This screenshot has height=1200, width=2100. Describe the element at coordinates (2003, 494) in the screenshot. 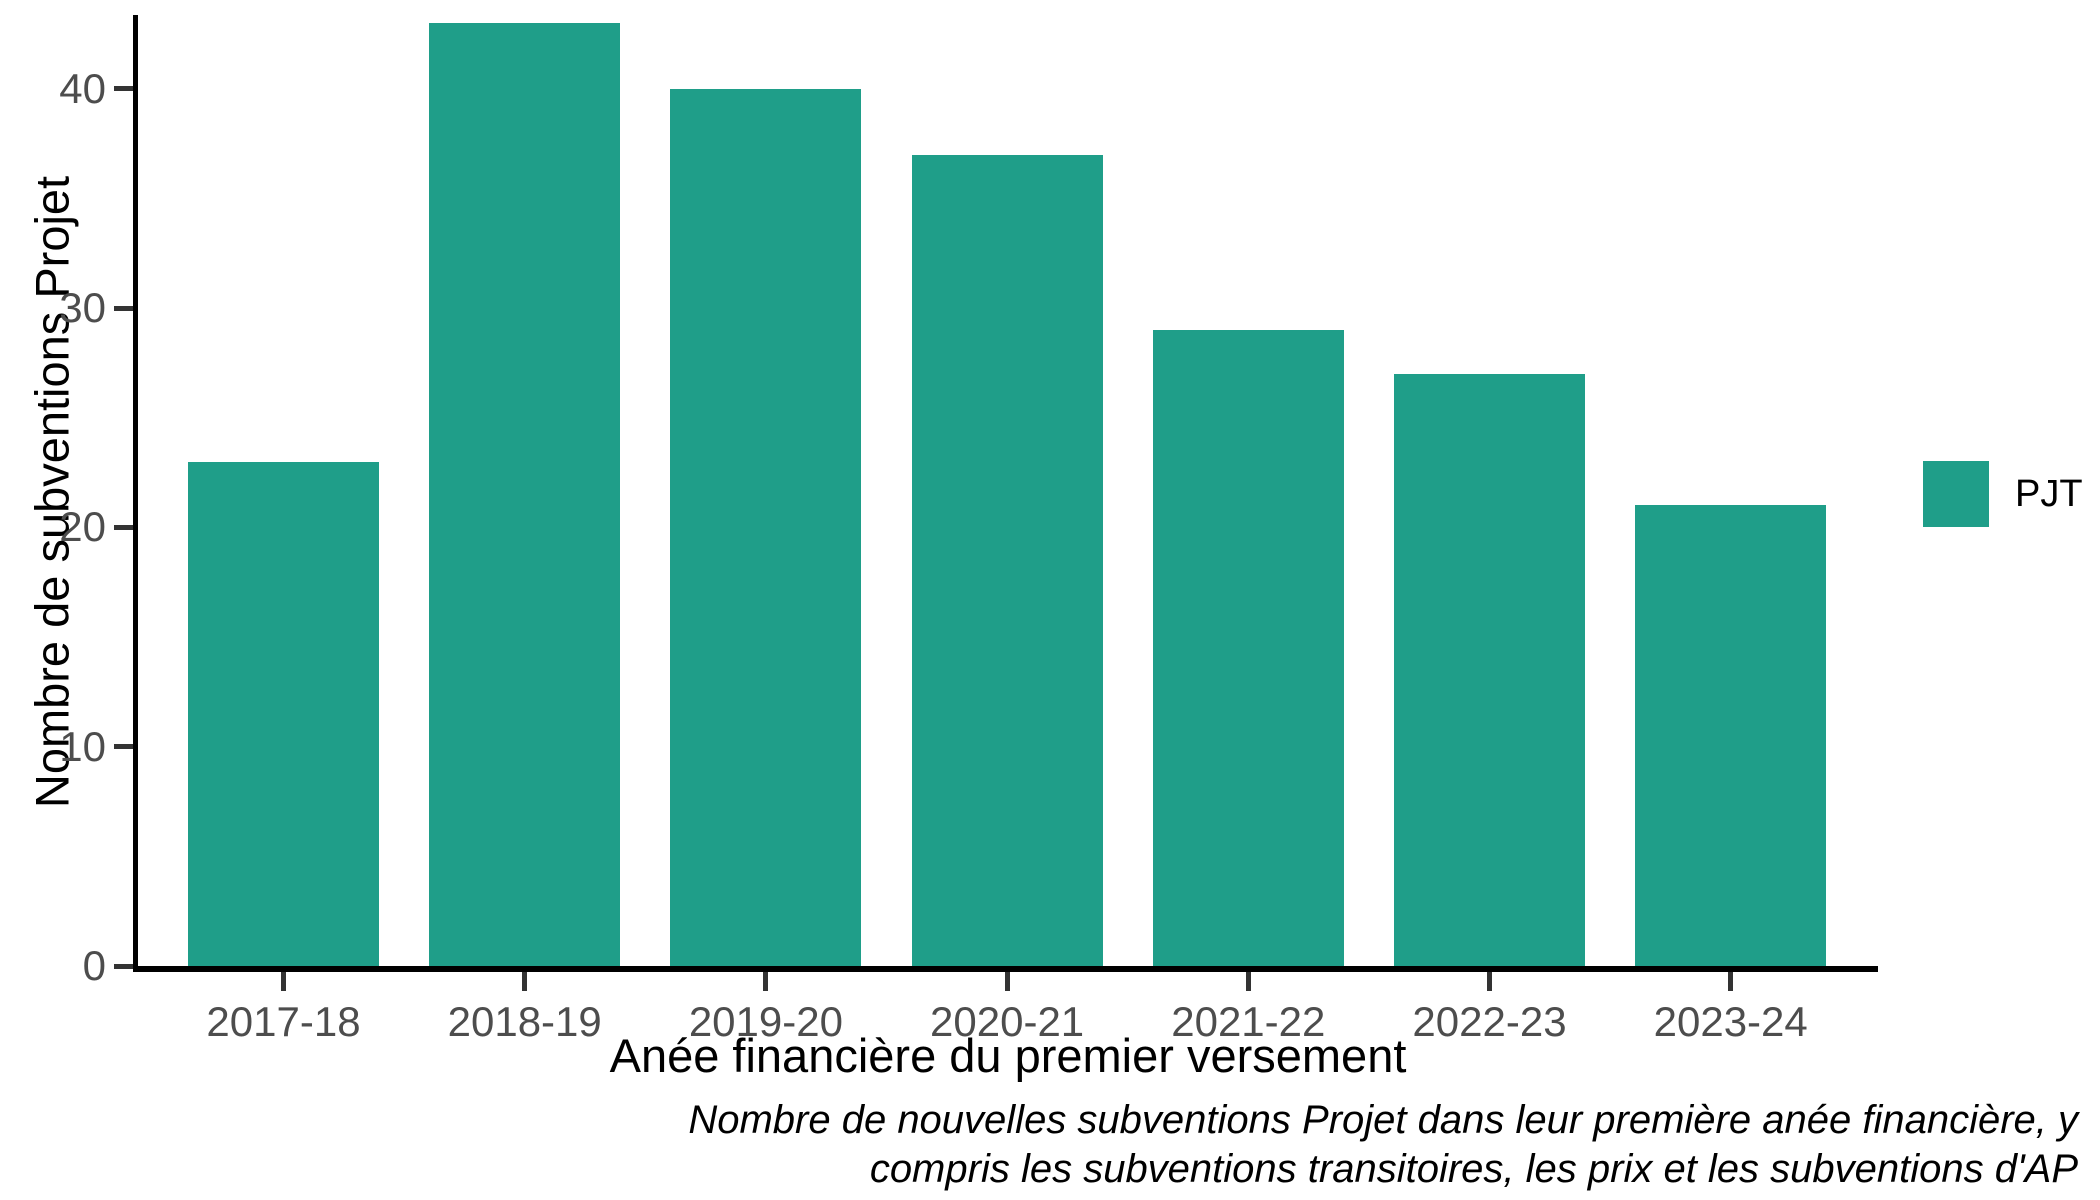

I see `legend: PJT` at that location.